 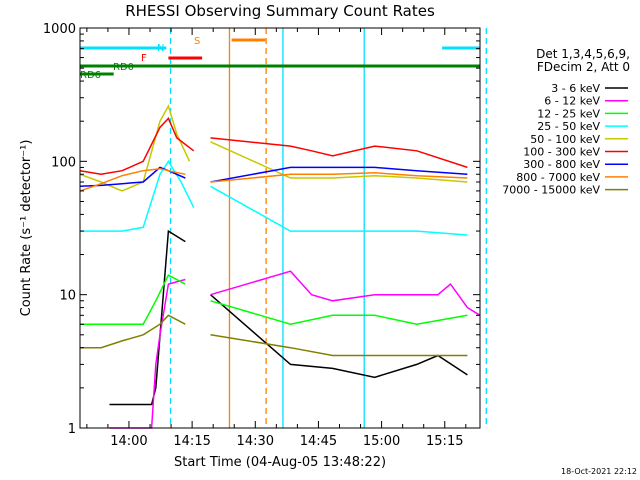 What do you see at coordinates (144, 58) in the screenshot?
I see `state-label-f: F` at bounding box center [144, 58].